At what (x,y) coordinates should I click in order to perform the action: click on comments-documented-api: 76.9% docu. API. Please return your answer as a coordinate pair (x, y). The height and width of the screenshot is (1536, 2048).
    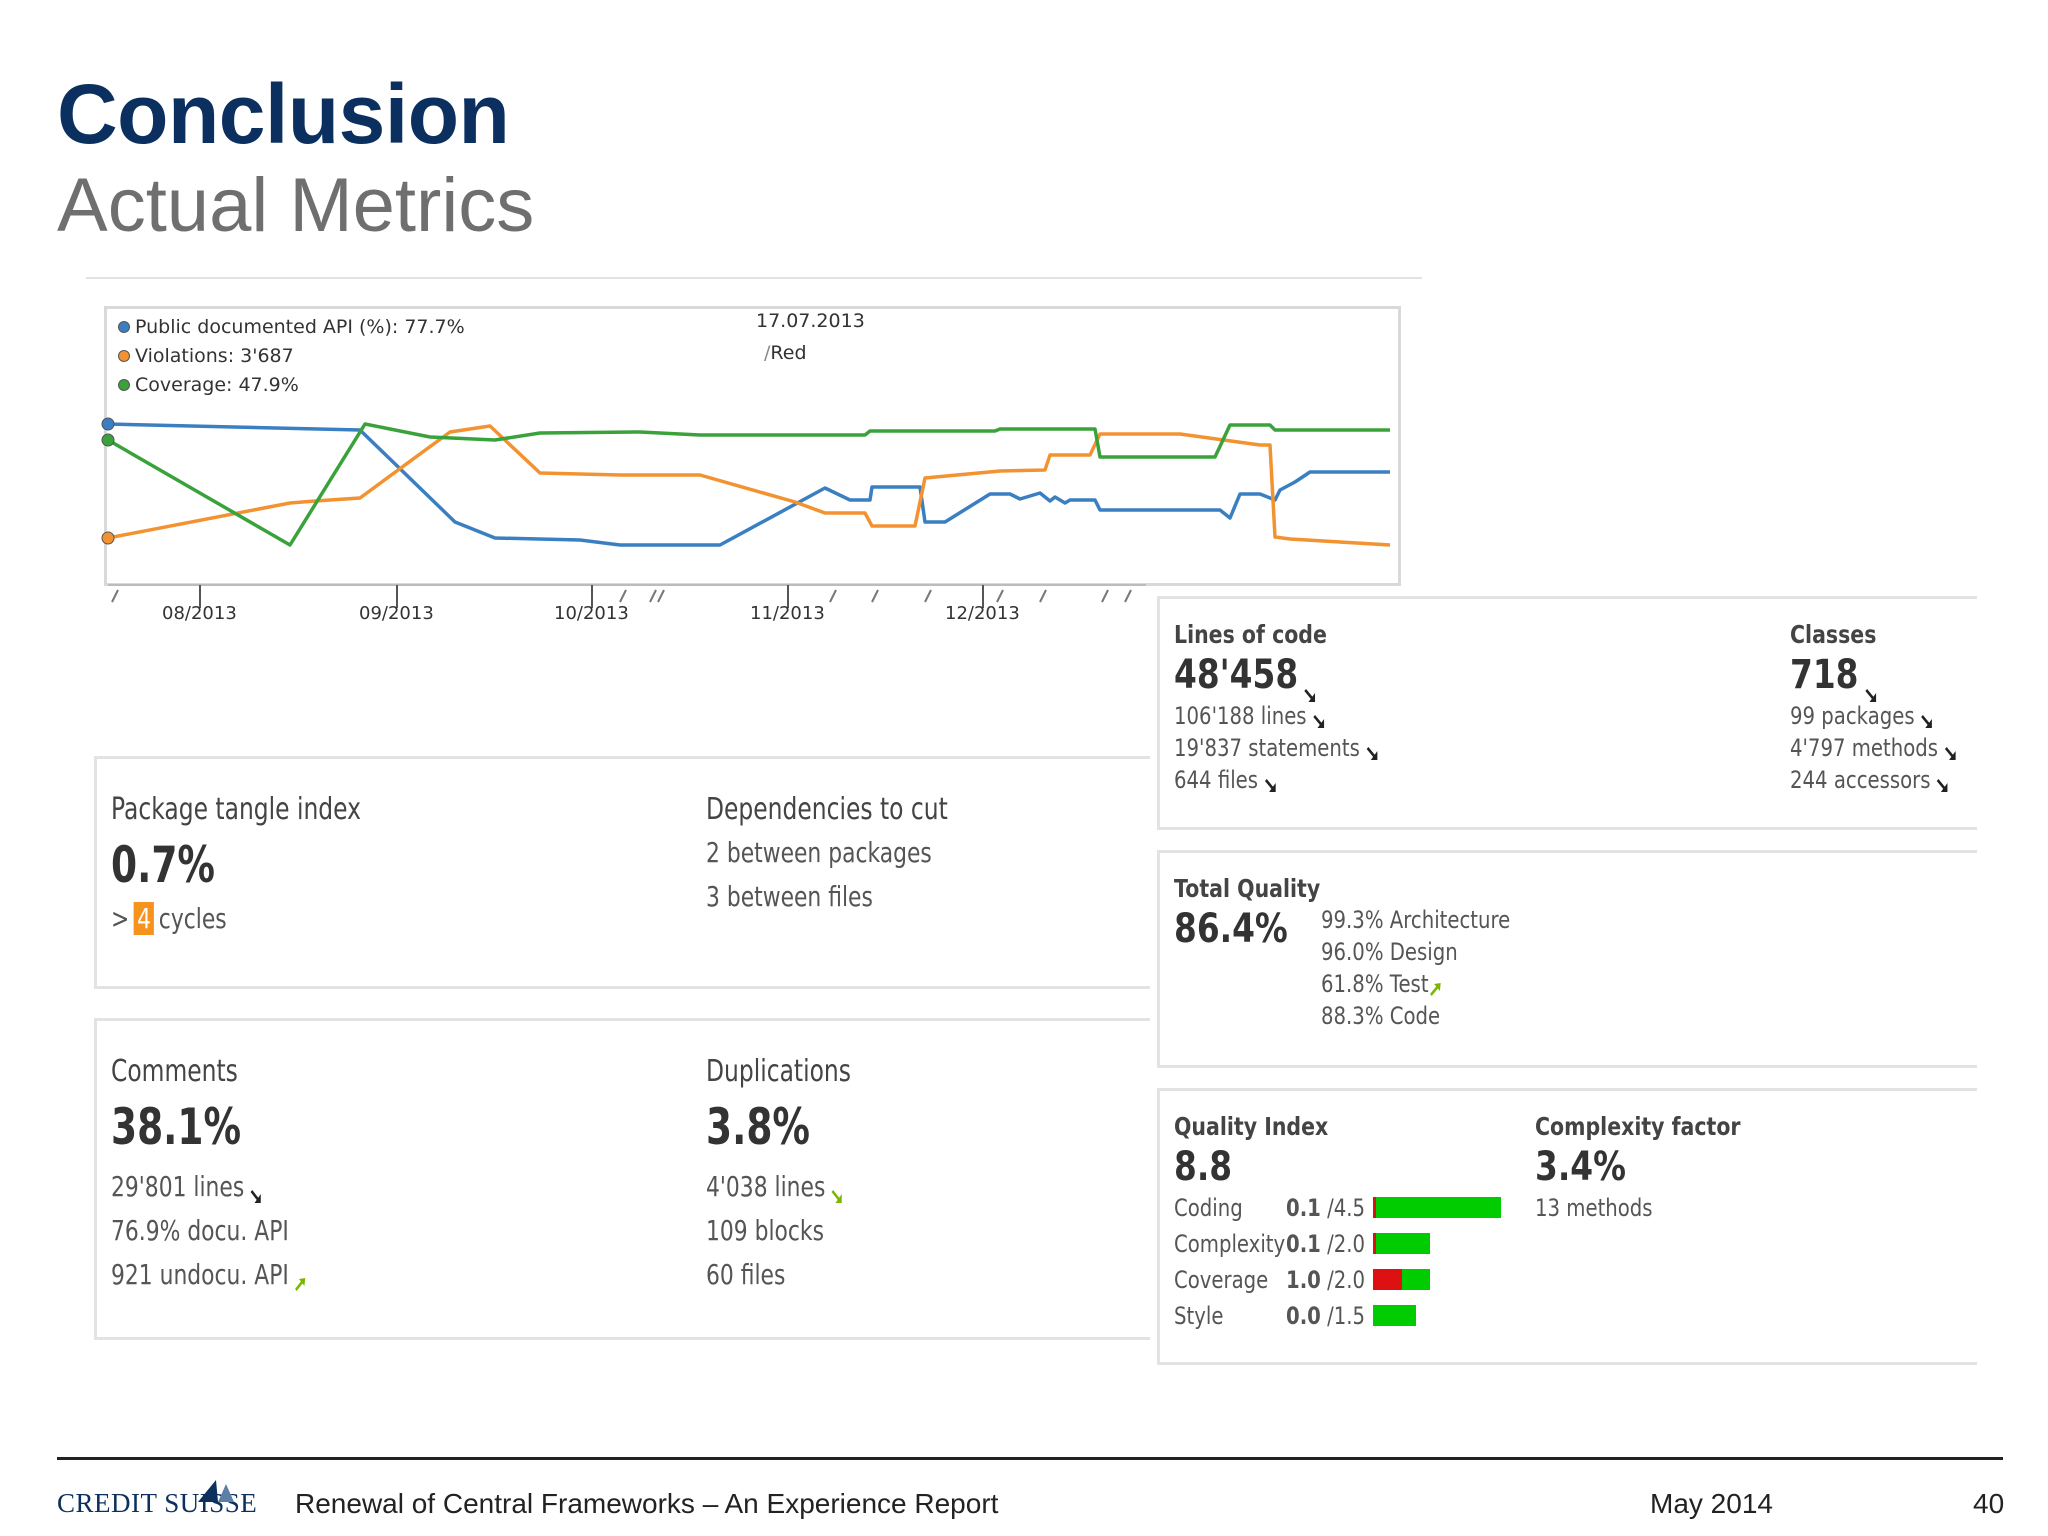
    Looking at the image, I should click on (200, 1230).